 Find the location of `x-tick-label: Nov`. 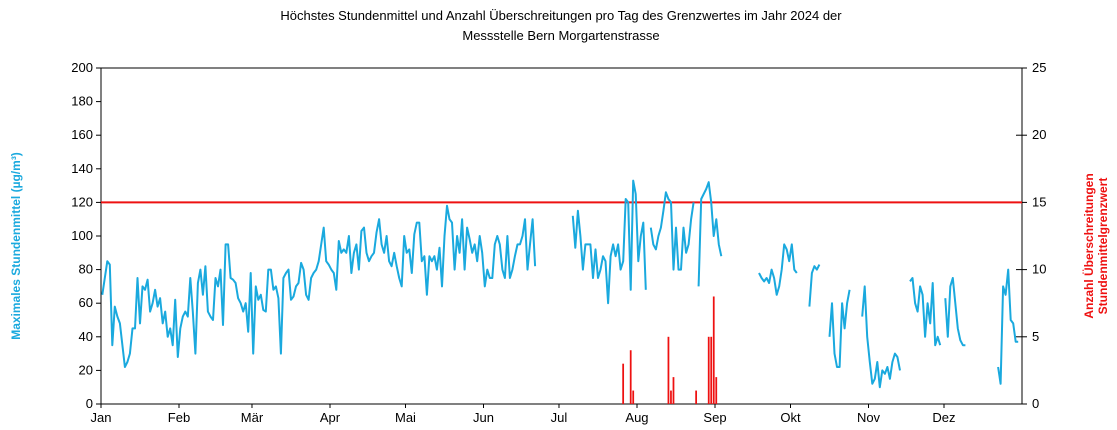

x-tick-label: Nov is located at coordinates (869, 417).